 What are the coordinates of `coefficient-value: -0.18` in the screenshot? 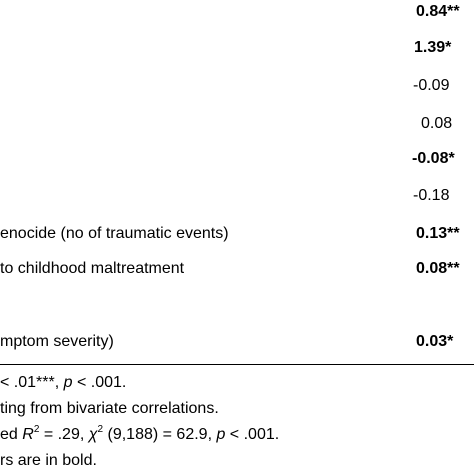 It's located at (431, 195).